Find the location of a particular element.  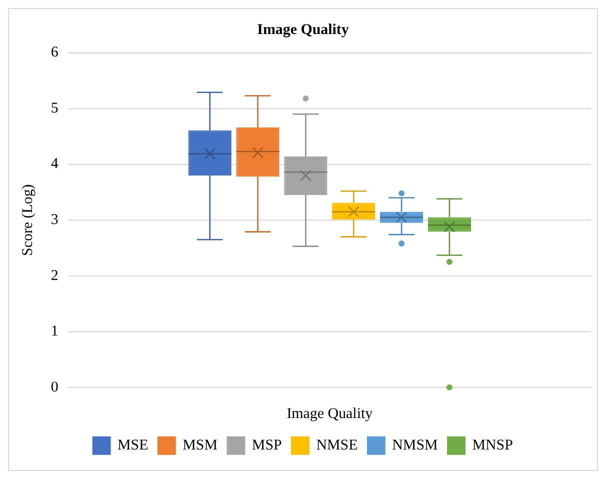

legend-label: NMSM is located at coordinates (415, 446).